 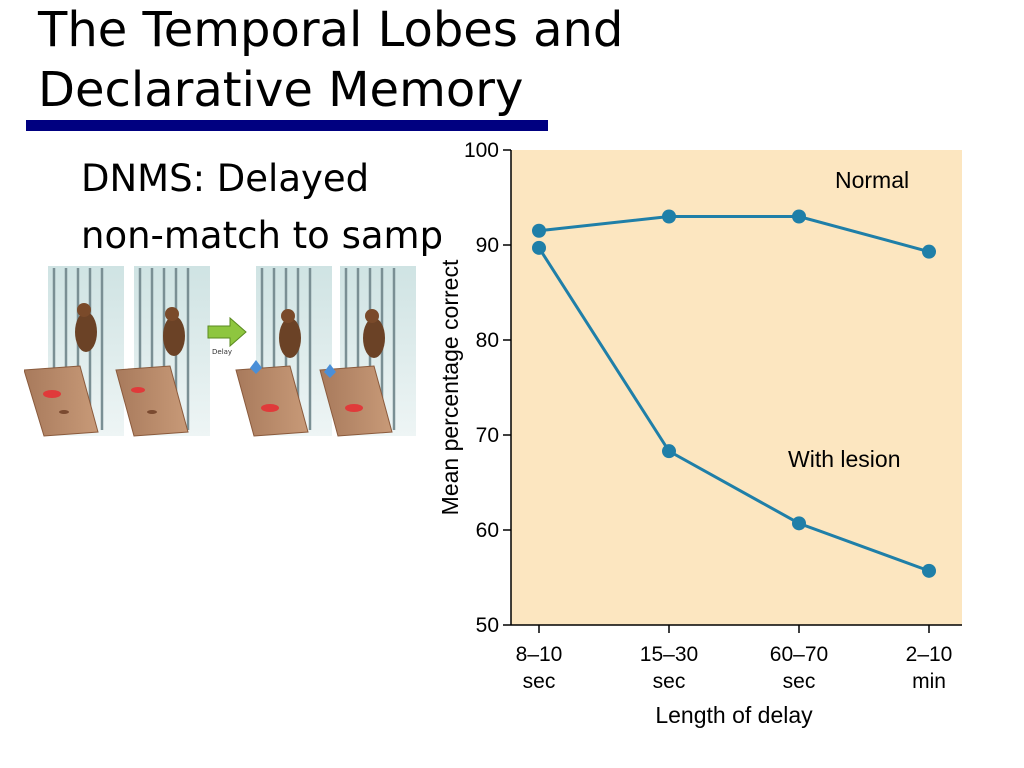 What do you see at coordinates (872, 180) in the screenshot?
I see `series-label-normal: Normal` at bounding box center [872, 180].